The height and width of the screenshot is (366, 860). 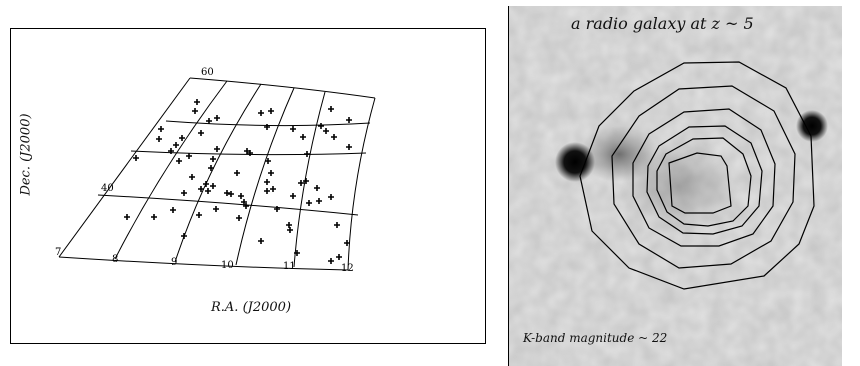 What do you see at coordinates (289, 266) in the screenshot?
I see `ra-tick-11: 11` at bounding box center [289, 266].